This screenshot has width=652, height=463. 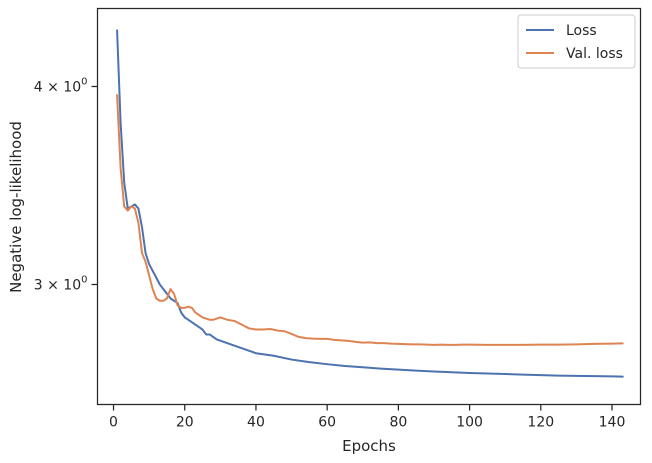 What do you see at coordinates (61, 283) in the screenshot?
I see `y-tick-label: 3 × 100` at bounding box center [61, 283].